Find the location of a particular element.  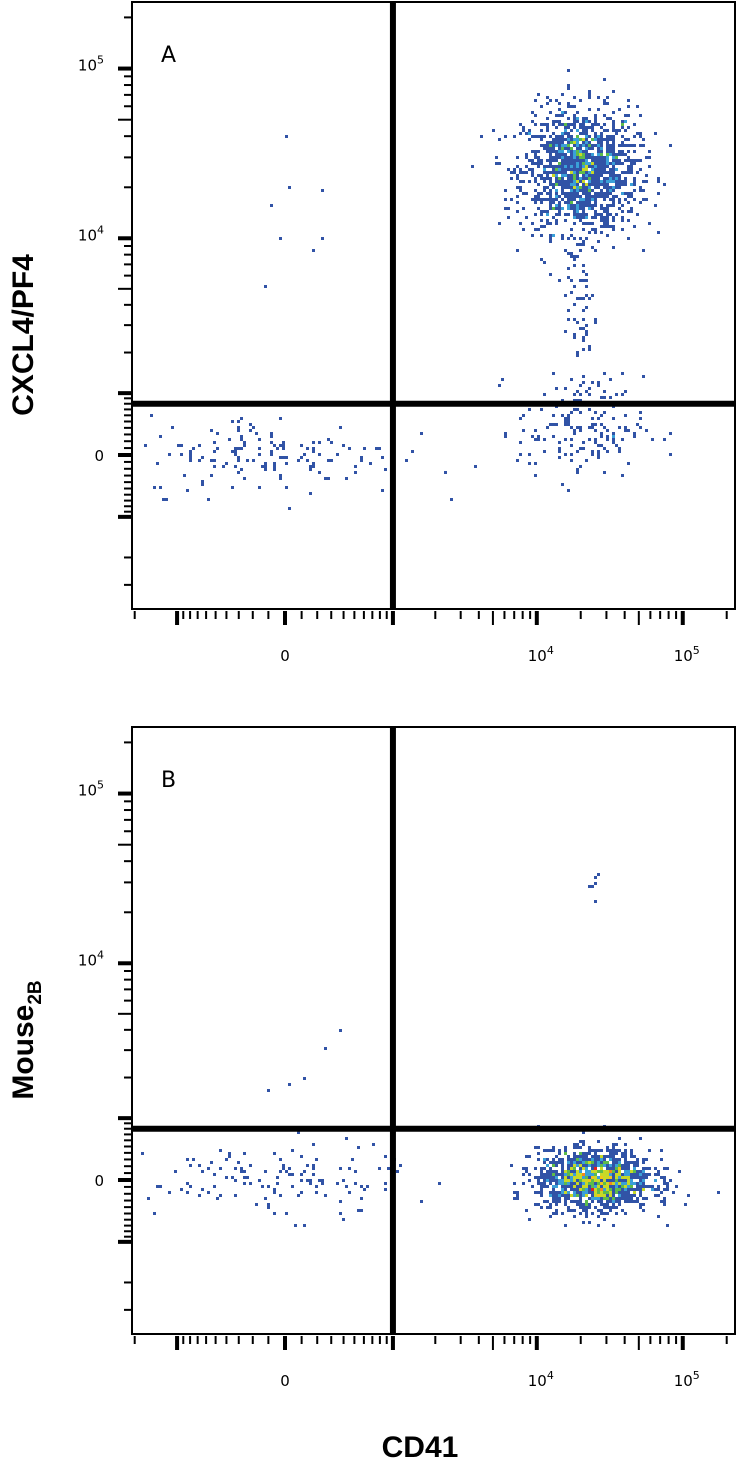

y-tick-label: 104 is located at coordinates (91, 958).